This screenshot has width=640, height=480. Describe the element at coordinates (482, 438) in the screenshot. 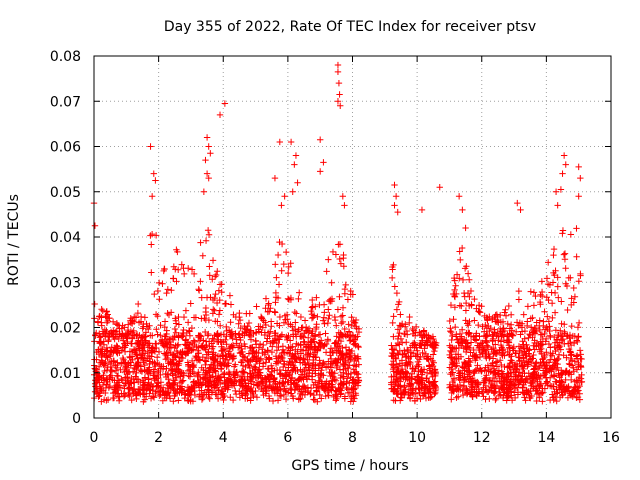

I see `x-tick-label: 12` at that location.